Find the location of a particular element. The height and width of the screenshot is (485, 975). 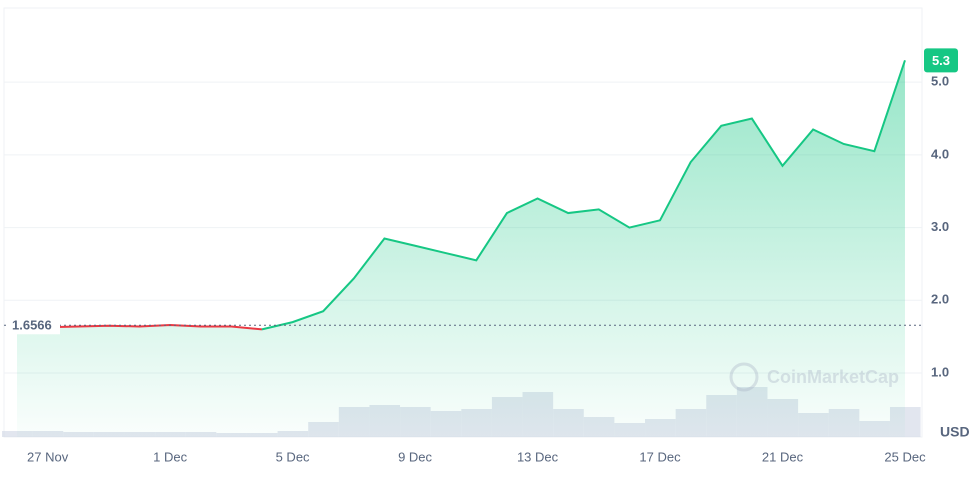

y-tick-label: 1.0 is located at coordinates (940, 371).